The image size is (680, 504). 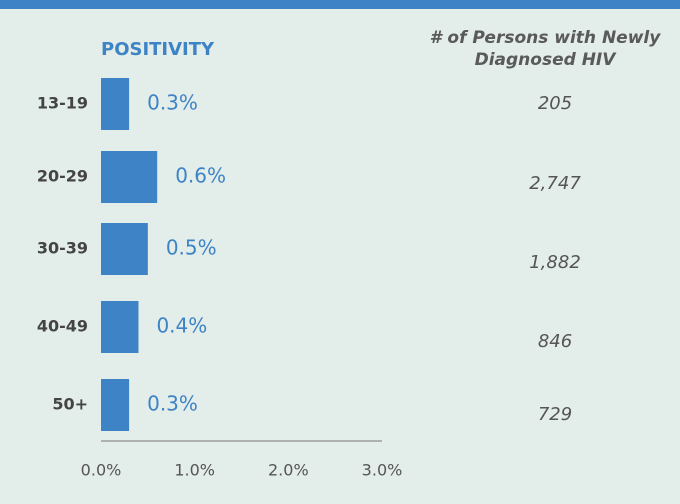 What do you see at coordinates (181, 326) in the screenshot?
I see `value-label: 0.4%` at bounding box center [181, 326].